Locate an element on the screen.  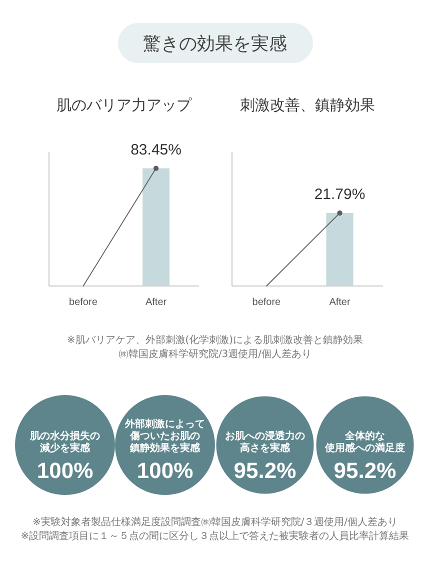
chart-title: 肌のバリア力アップ is located at coordinates (124, 105).